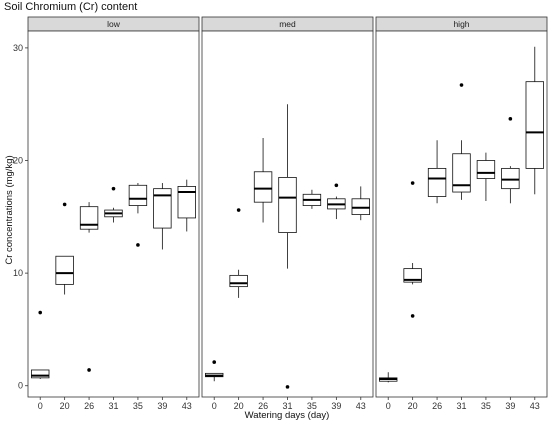 This screenshot has width=550, height=424. What do you see at coordinates (461, 24) in the screenshot?
I see `strip-label-high: high` at bounding box center [461, 24].